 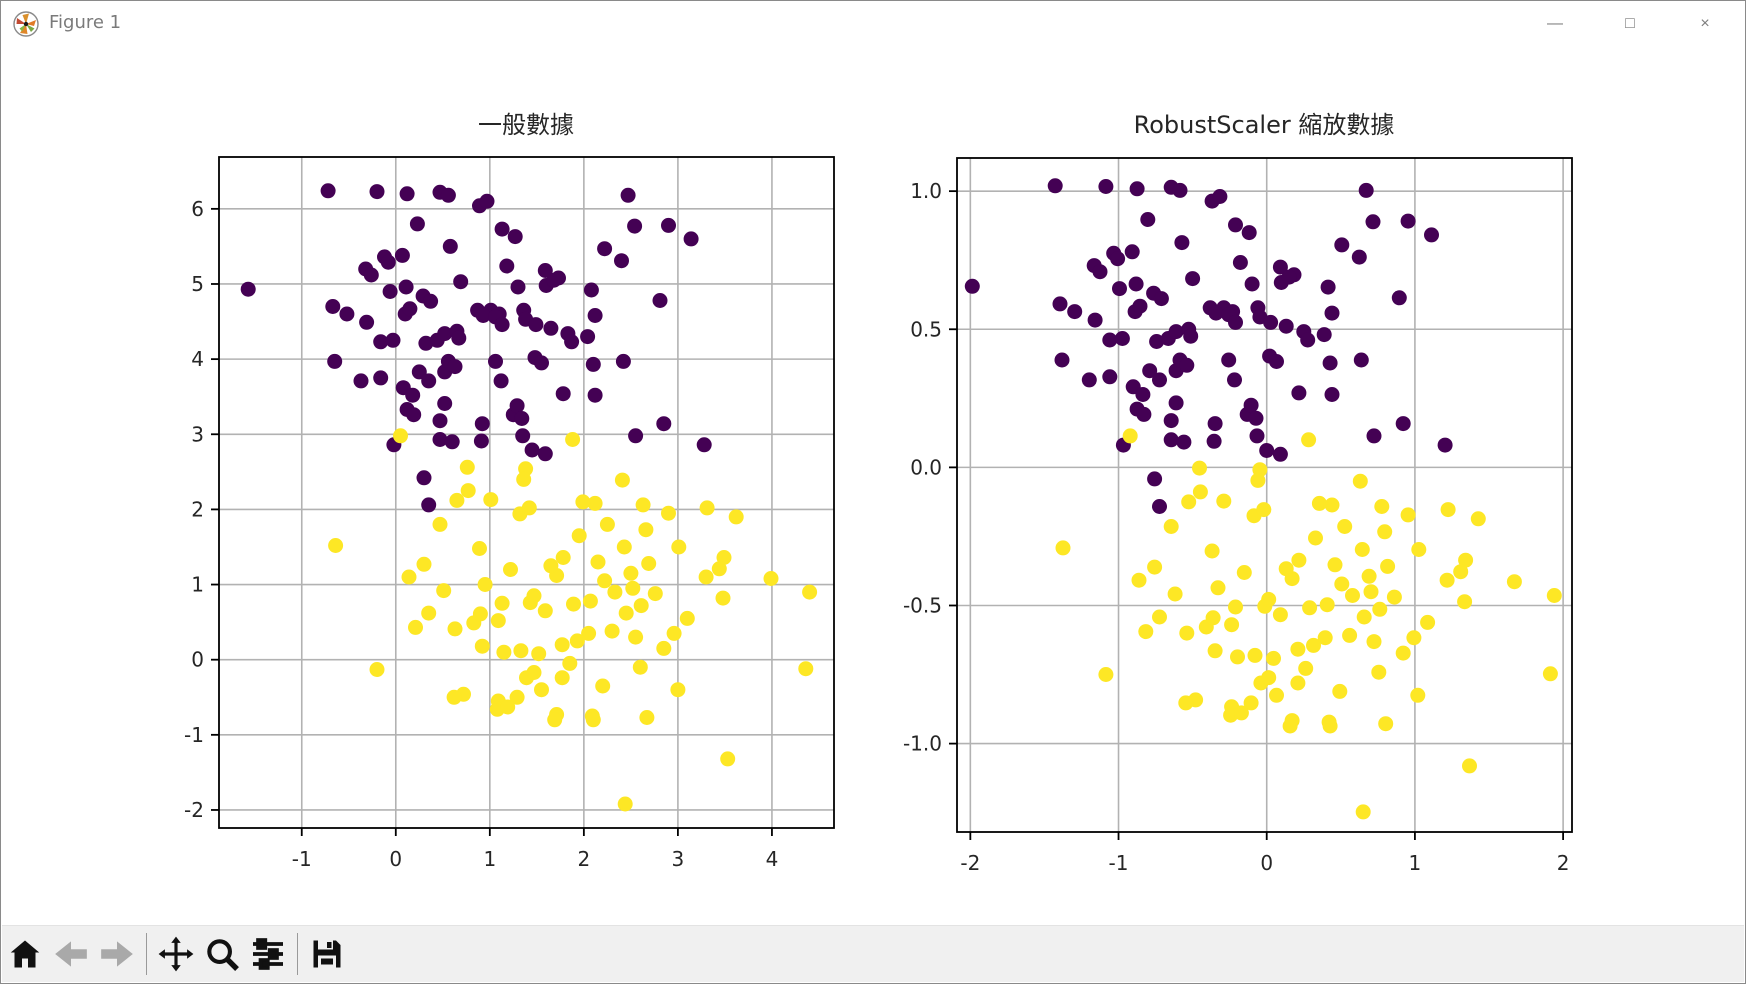 I want to click on right-chart-title: RobustScaler 縮放數據, so click(x=1264, y=125).